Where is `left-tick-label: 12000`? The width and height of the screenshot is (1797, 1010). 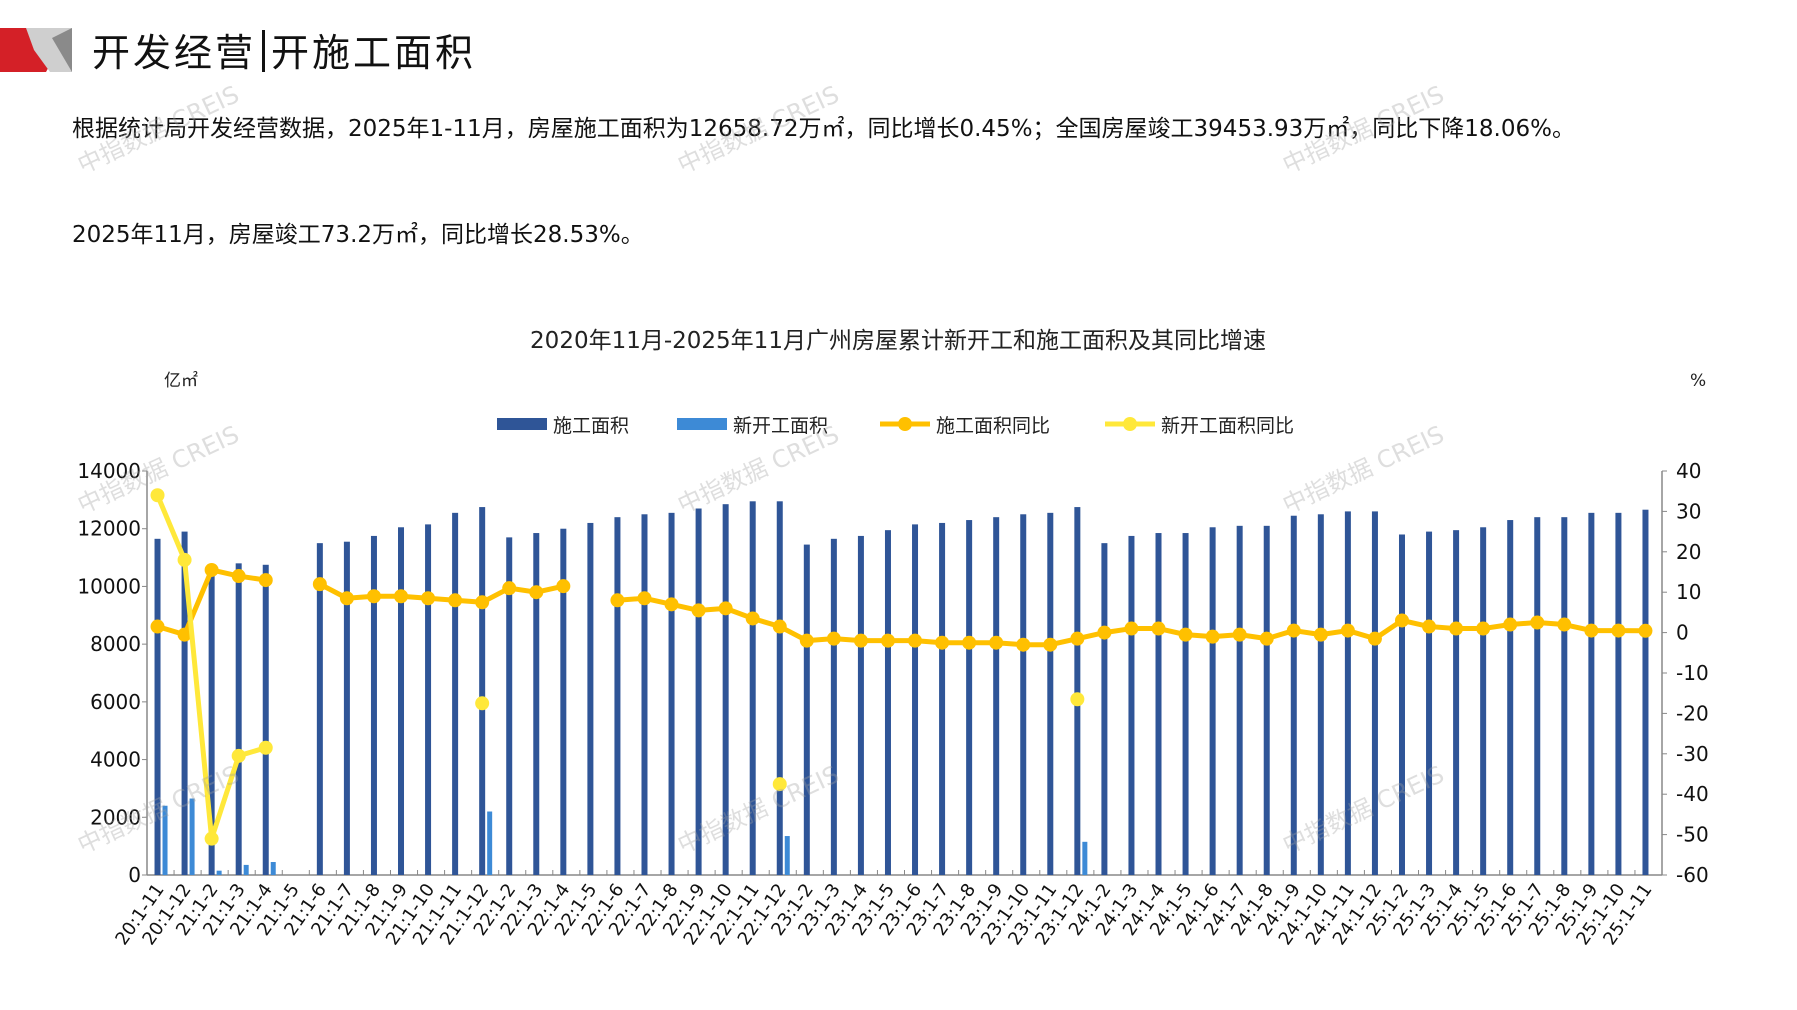 left-tick-label: 12000 is located at coordinates (109, 529).